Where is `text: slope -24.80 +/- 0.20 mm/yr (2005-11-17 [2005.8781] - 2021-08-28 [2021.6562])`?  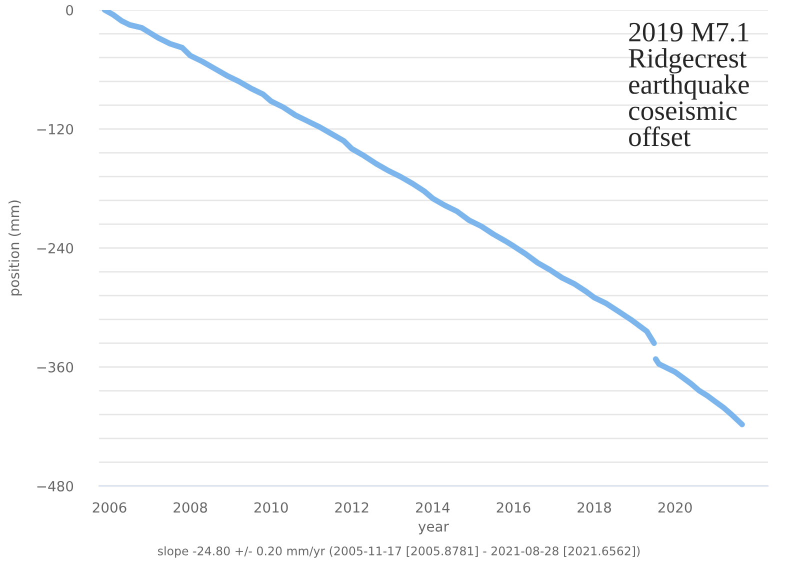 text: slope -24.80 +/- 0.20 mm/yr (2005-11-17 [2005.8781] - 2021-08-28 [2021.6562]) is located at coordinates (399, 552).